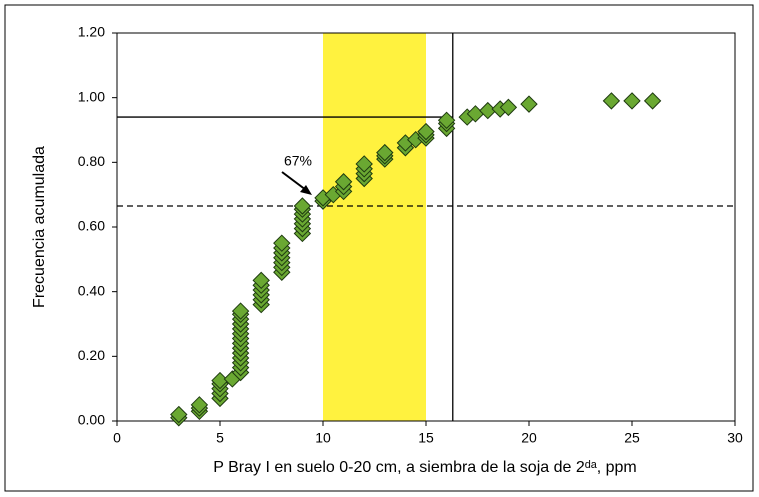 The width and height of the screenshot is (759, 497). I want to click on annotation-arrow, so click(294, 181).